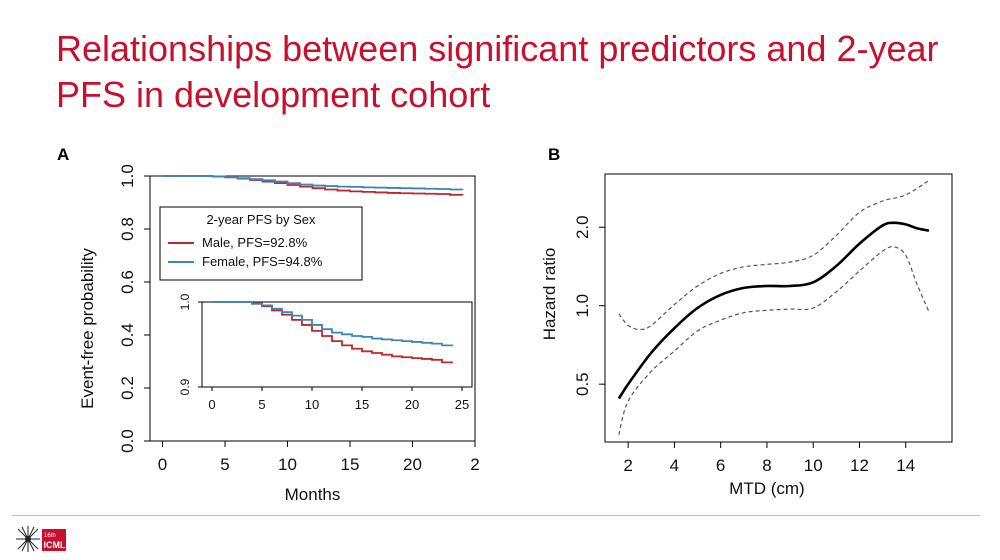  I want to click on km-x-axis-label: Months, so click(313, 494).